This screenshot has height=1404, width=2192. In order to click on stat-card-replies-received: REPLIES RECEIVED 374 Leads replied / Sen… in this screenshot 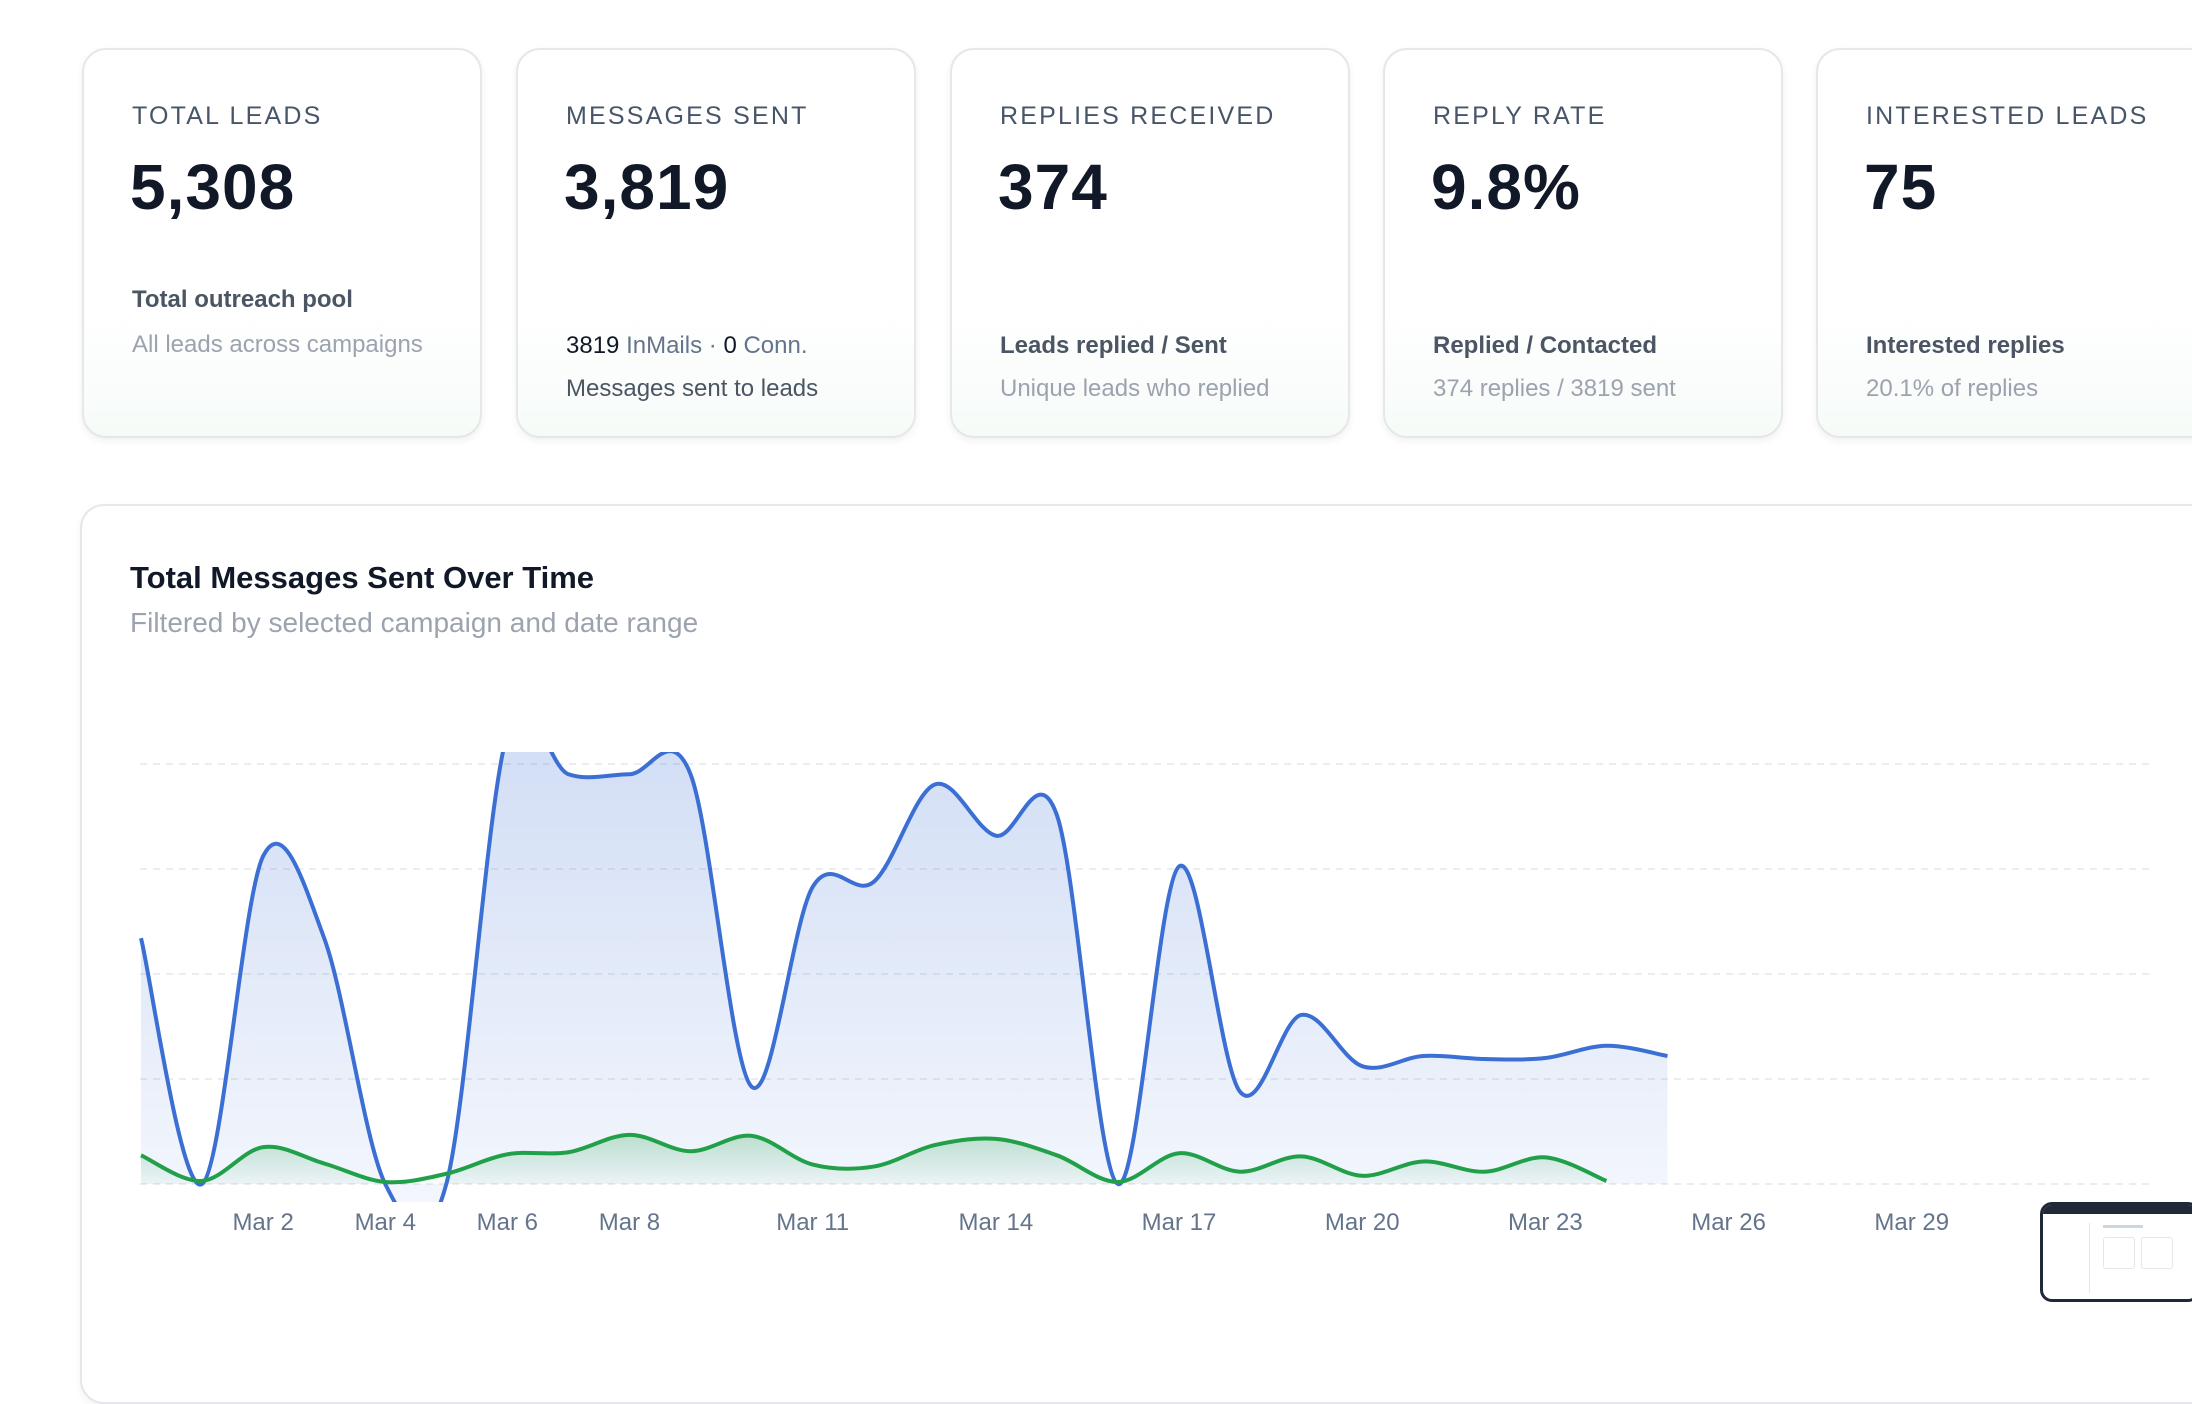, I will do `click(1150, 243)`.